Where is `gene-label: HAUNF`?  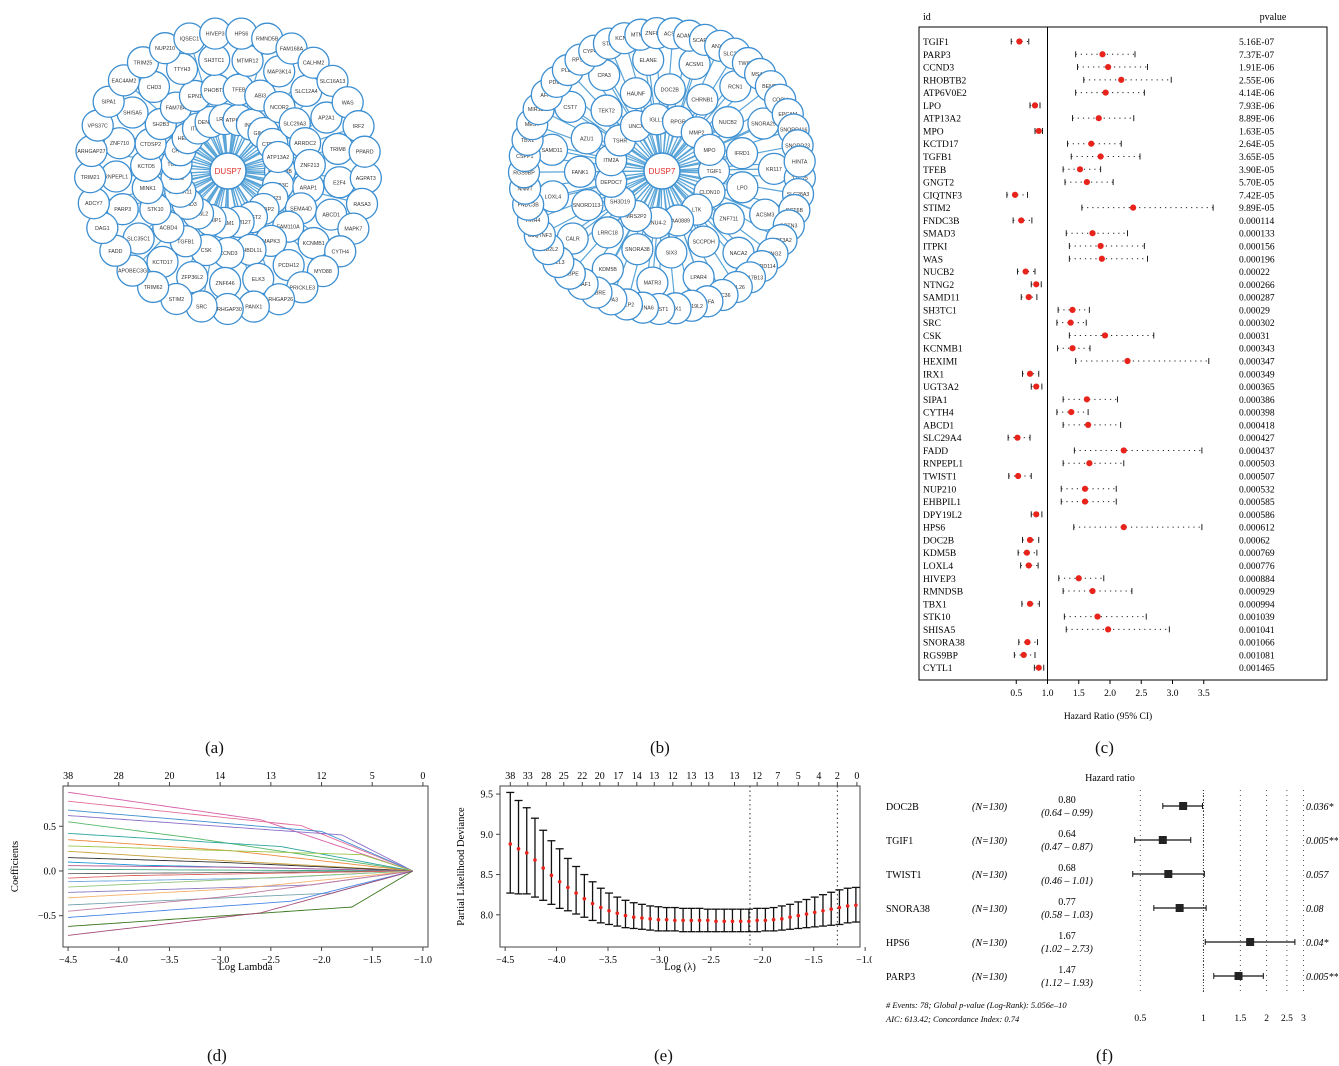
gene-label: HAUNF is located at coordinates (636, 94).